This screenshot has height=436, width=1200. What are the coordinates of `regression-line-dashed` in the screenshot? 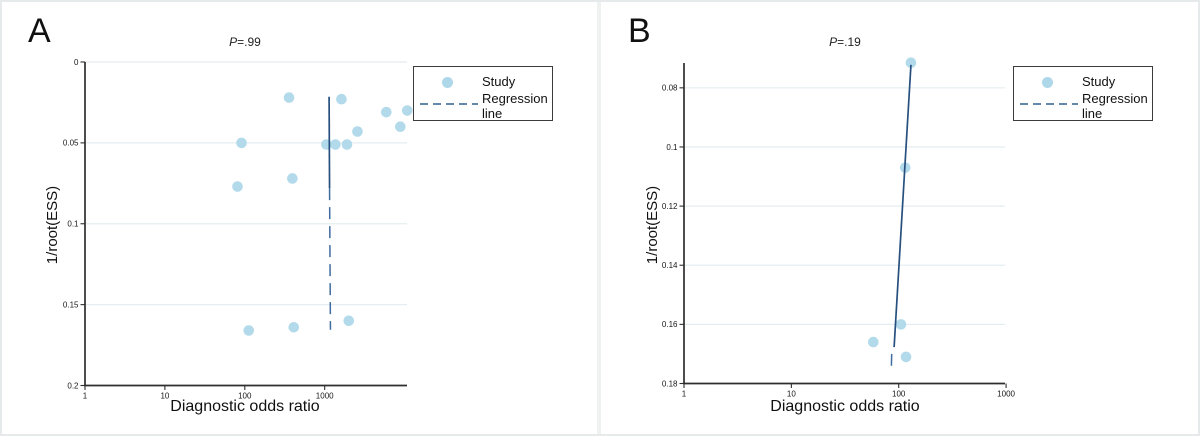 It's located at (330, 259).